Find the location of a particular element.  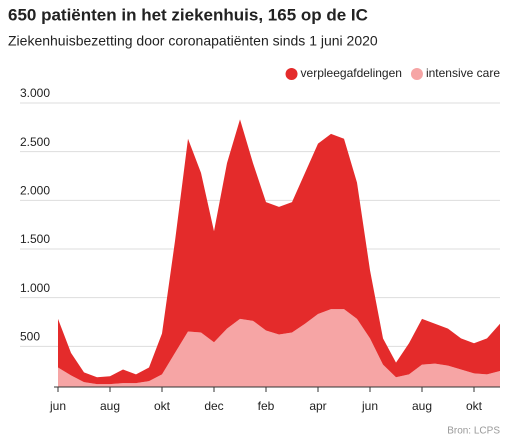

y-tick-label: 3.000 is located at coordinates (35, 93).